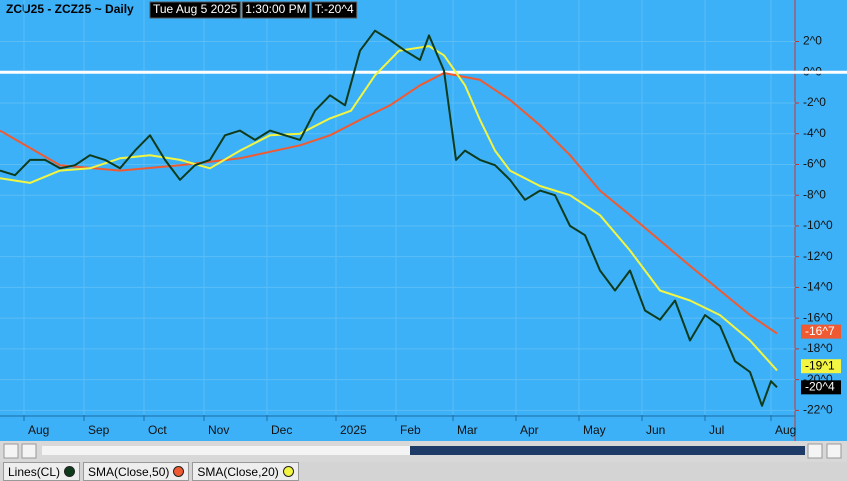 This screenshot has height=481, width=847. I want to click on legend: Lines(CL) SMA(Close,50) SMA(Close,20), so click(423, 471).